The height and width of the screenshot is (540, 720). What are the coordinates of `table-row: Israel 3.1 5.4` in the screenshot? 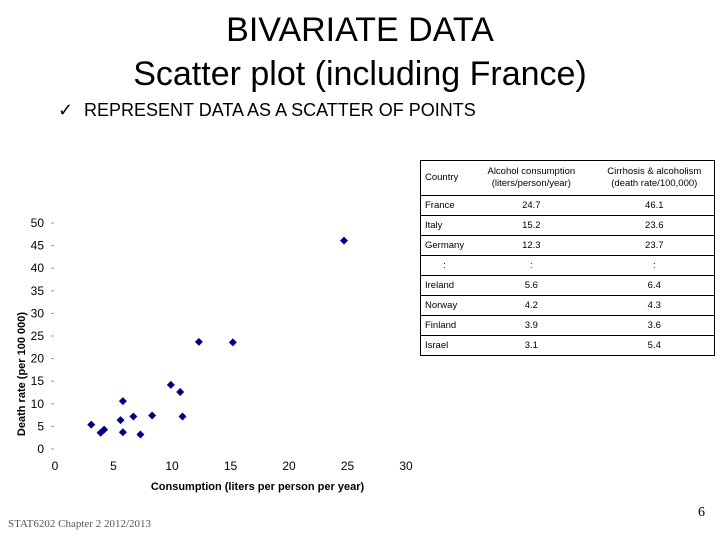 It's located at (567, 345).